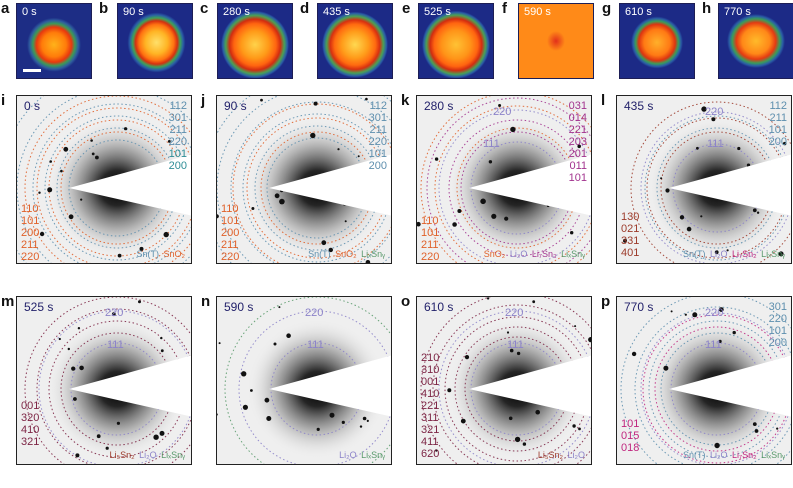 The image size is (793, 488). What do you see at coordinates (630, 229) in the screenshot?
I see `index-label: 021` at bounding box center [630, 229].